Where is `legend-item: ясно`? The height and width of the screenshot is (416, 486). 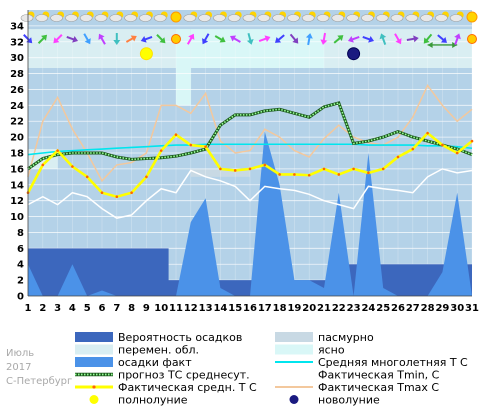 legend-item: ясно is located at coordinates (310, 350).